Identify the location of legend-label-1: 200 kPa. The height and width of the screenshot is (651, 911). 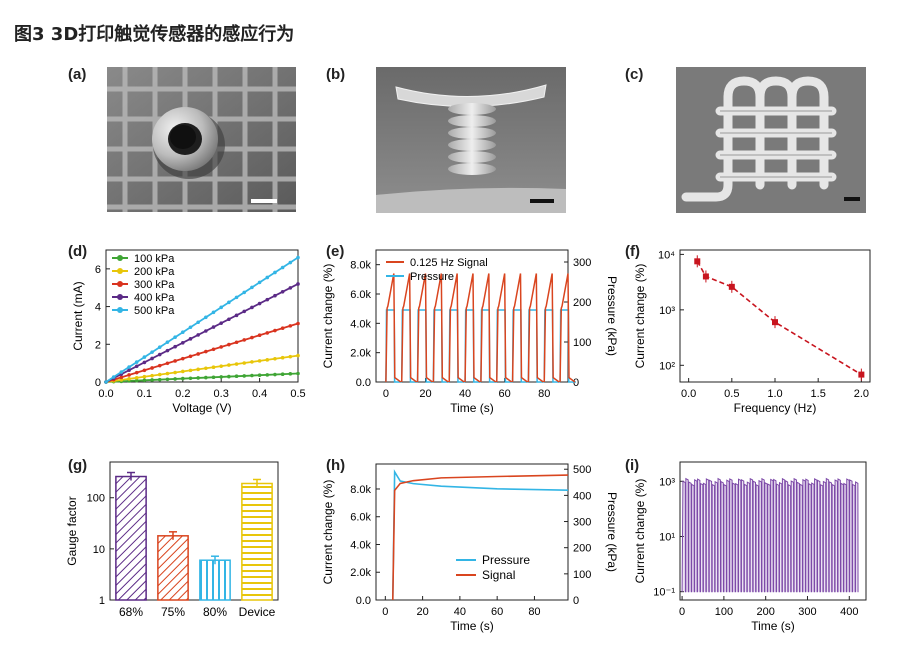
(154, 272).